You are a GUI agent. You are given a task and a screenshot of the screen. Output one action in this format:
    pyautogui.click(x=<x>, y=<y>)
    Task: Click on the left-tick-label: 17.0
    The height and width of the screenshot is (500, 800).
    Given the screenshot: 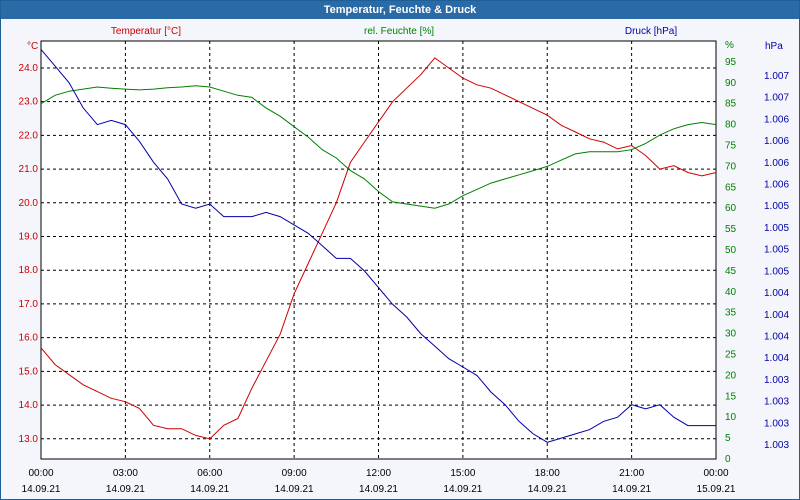 What is the action you would take?
    pyautogui.click(x=29, y=304)
    